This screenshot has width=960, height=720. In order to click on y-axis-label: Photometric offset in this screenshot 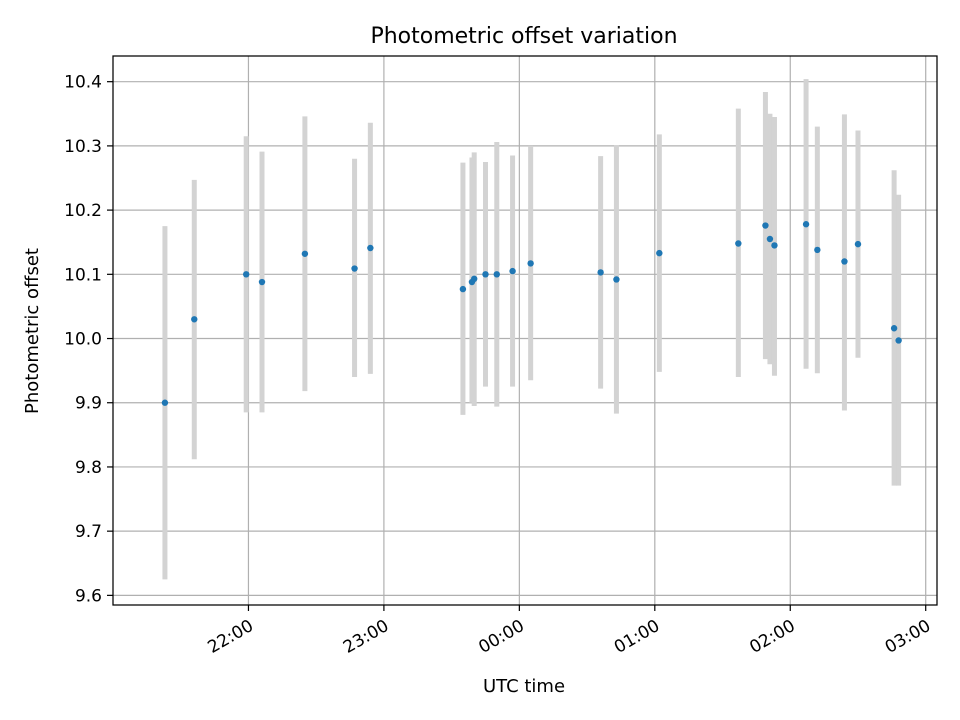, I will do `click(32, 331)`.